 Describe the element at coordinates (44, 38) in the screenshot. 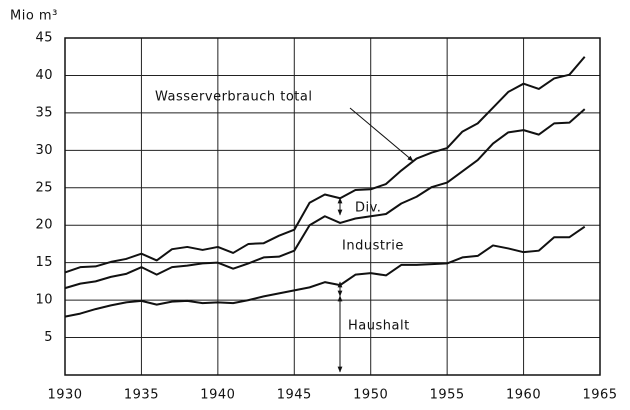

I see `y-tick-label: 45` at that location.